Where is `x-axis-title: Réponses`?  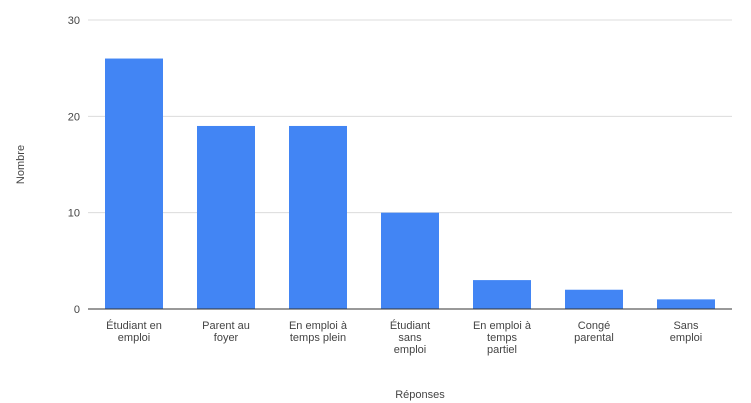
x-axis-title: Réponses is located at coordinates (420, 395).